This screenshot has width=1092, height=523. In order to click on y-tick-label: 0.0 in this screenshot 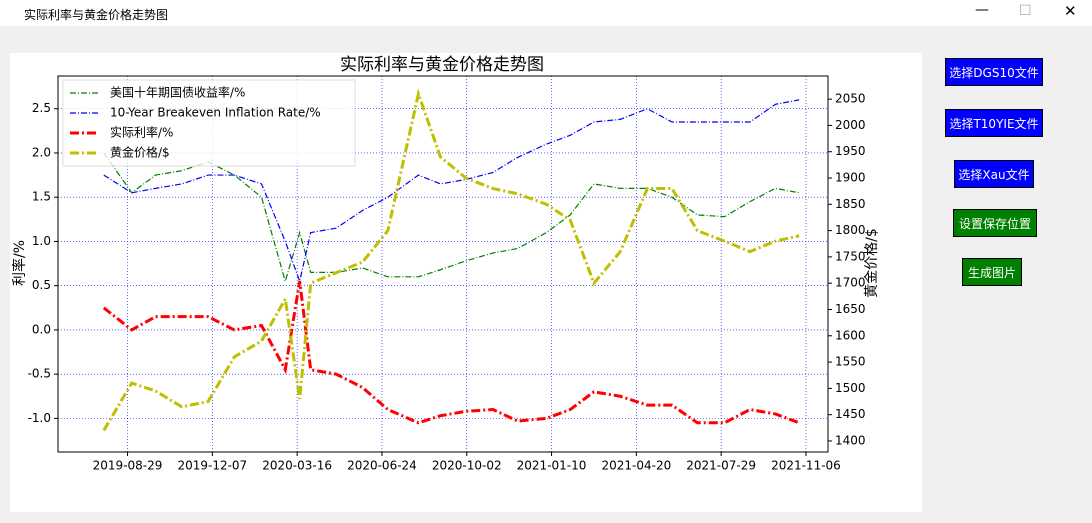, I will do `click(41, 329)`.